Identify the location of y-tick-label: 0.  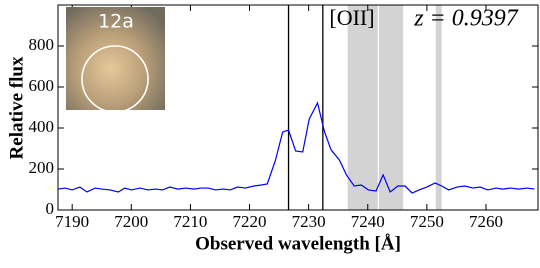
(50, 208).